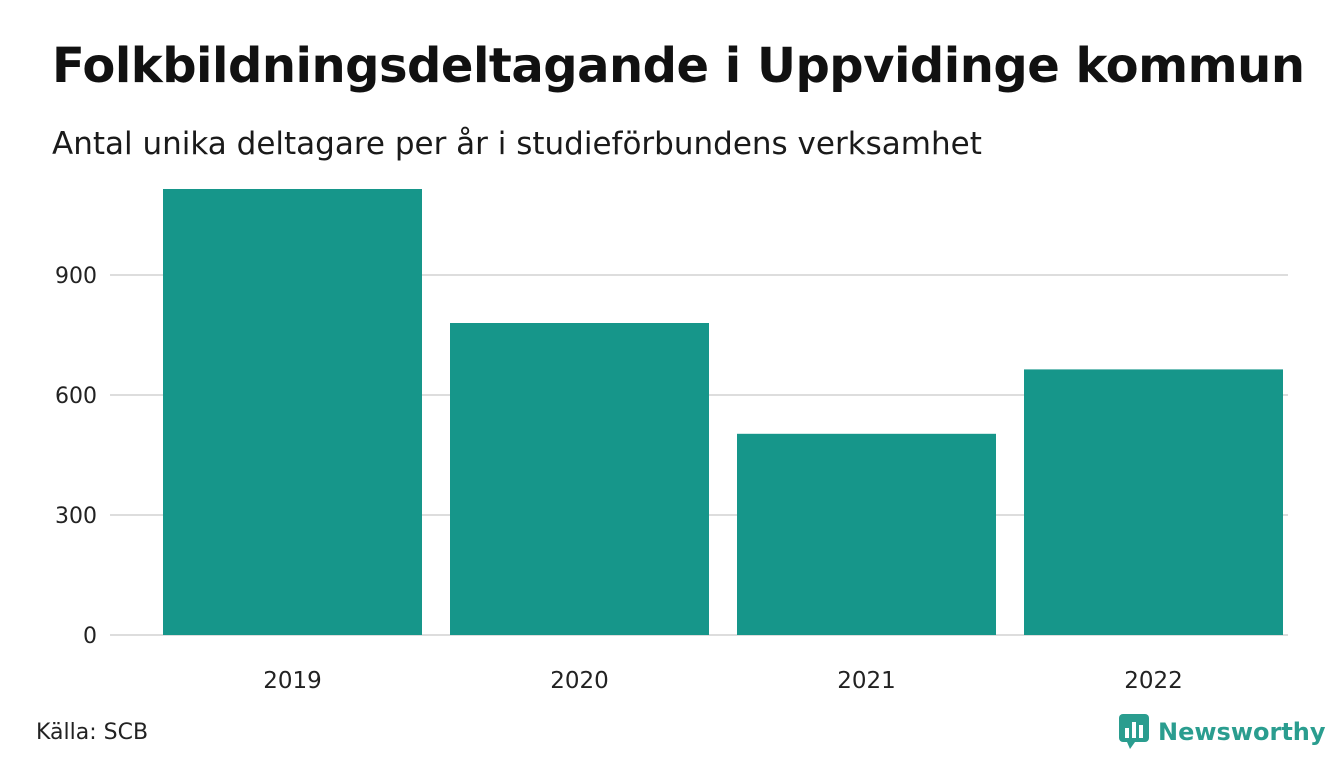 This screenshot has height=780, width=1340. Describe the element at coordinates (1153, 681) in the screenshot. I see `x-tick-label: 2022` at that location.